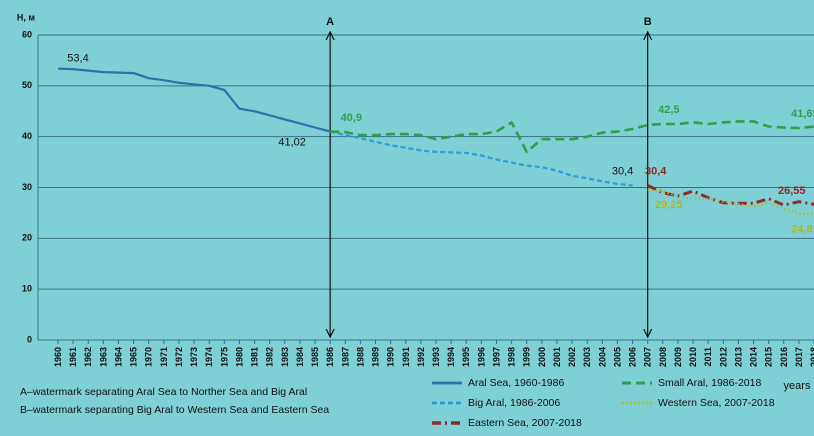 The width and height of the screenshot is (814, 436). I want to click on y-tick-label: 30, so click(27, 187).